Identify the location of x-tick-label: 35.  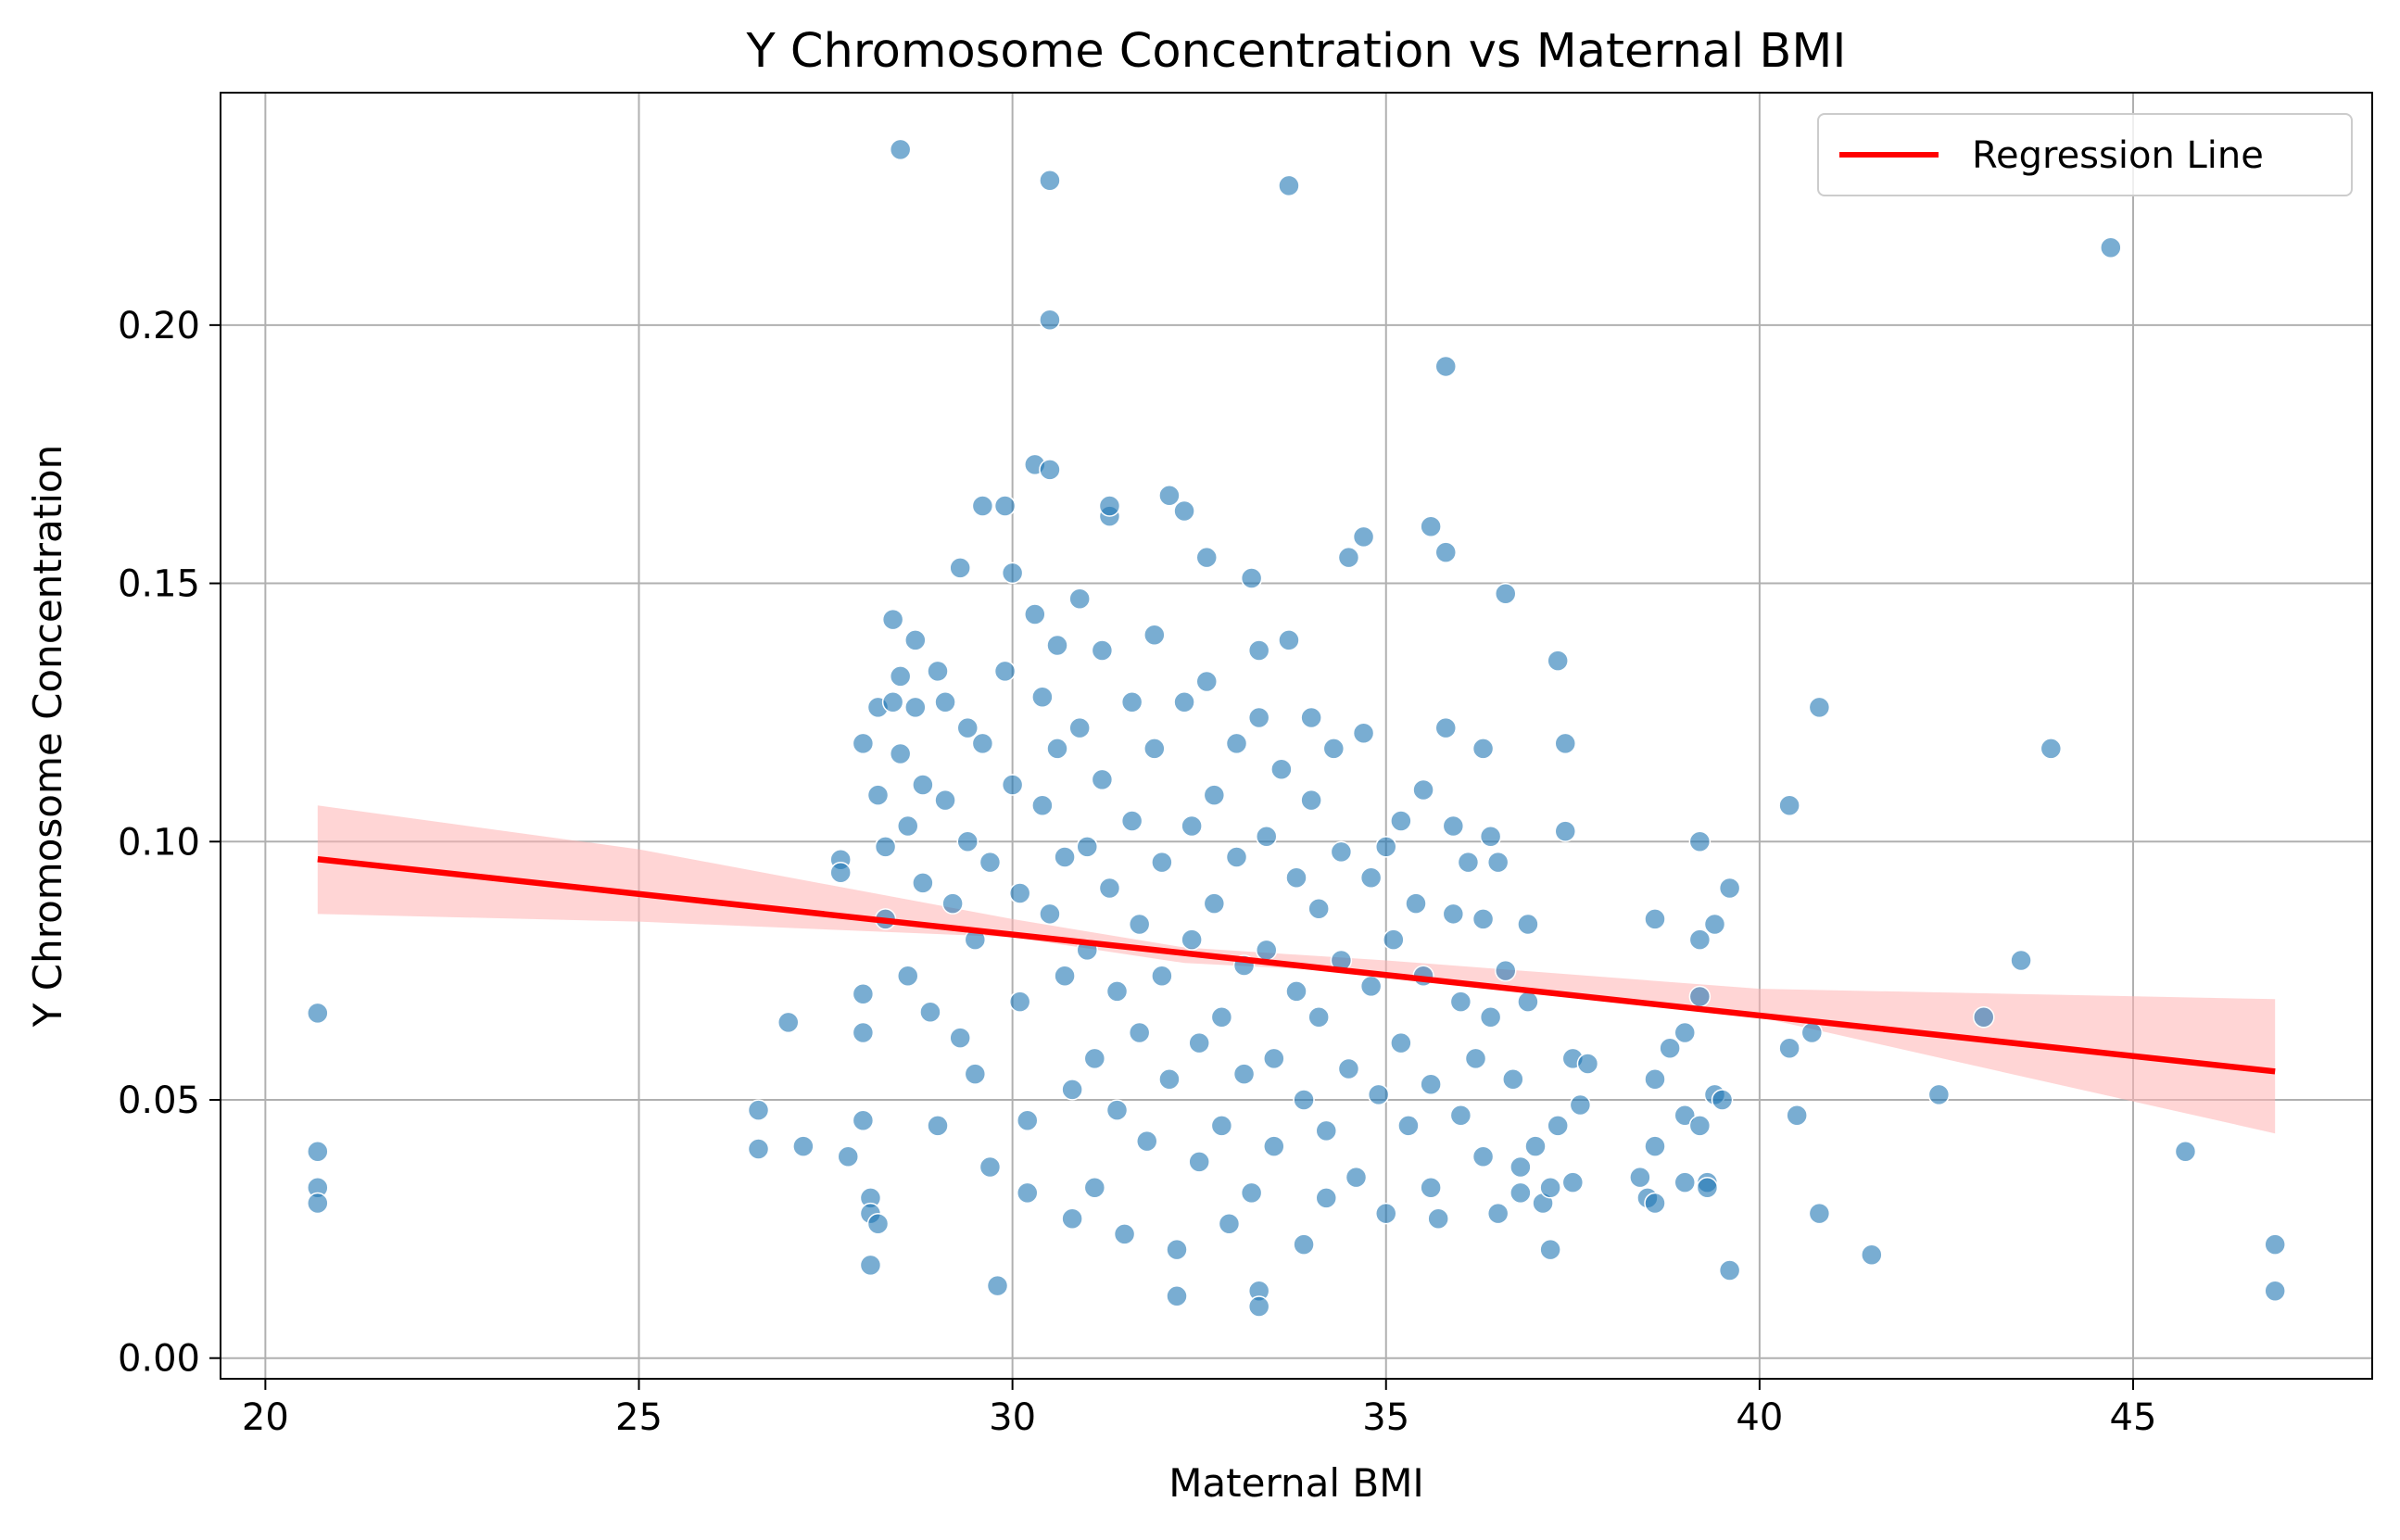
(1385, 1418).